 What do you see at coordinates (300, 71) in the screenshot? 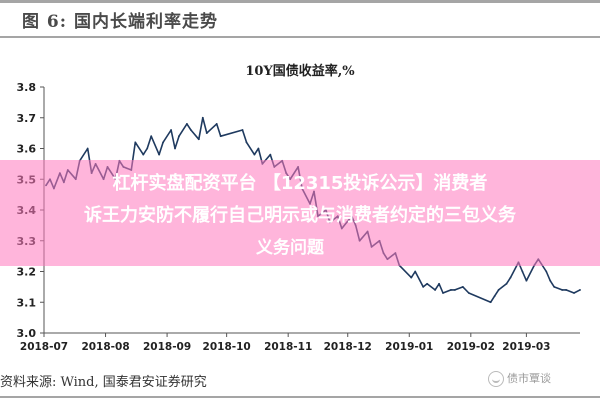
I see `chart-title: 10Y国债收益率,%` at bounding box center [300, 71].